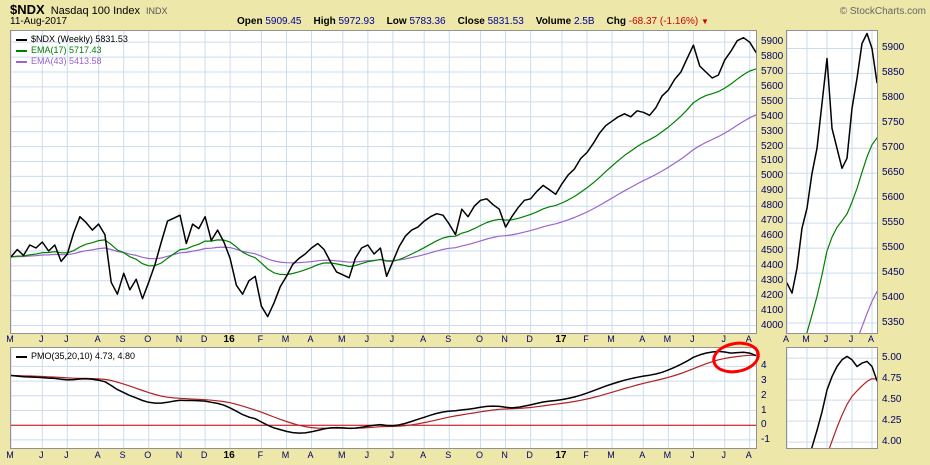 The width and height of the screenshot is (930, 465). I want to click on legend-ema43: EMA(43) 5413.58, so click(72, 61).